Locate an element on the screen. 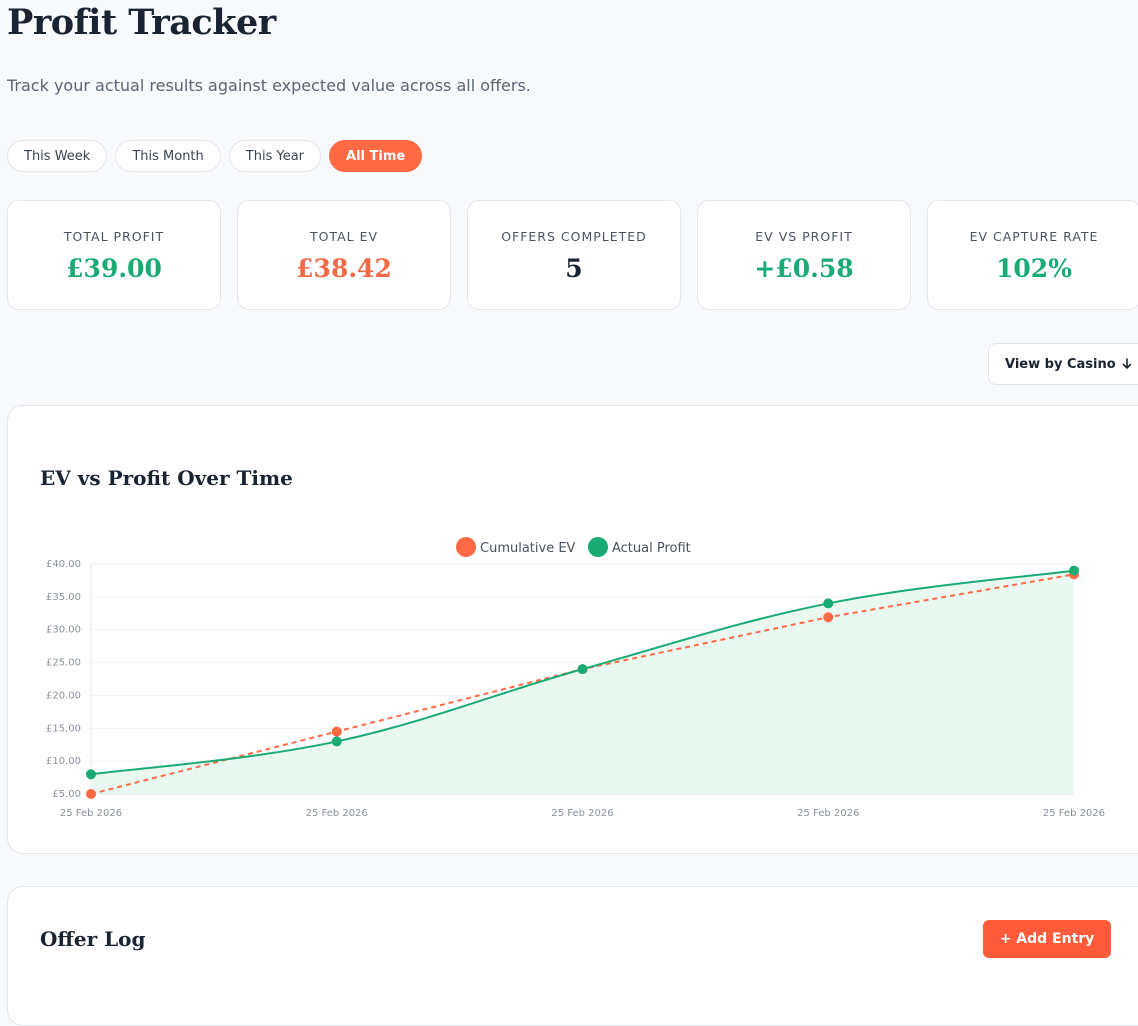 The width and height of the screenshot is (1138, 1026). y-tick-label: £25.00 is located at coordinates (63, 663).